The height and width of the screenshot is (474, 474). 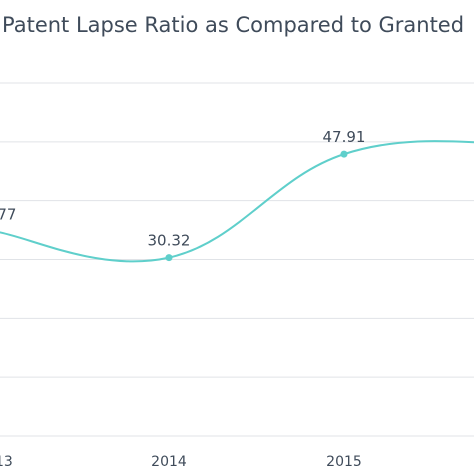 What do you see at coordinates (6, 462) in the screenshot?
I see `x-tick-label: 2013` at bounding box center [6, 462].